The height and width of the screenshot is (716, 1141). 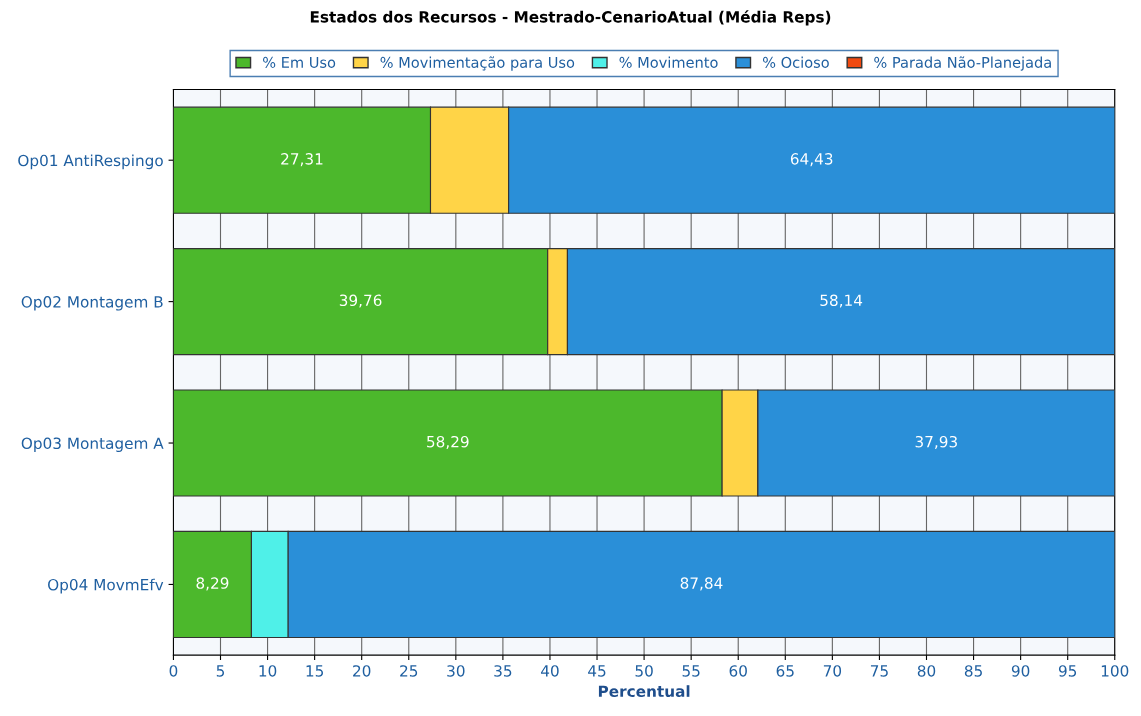 I want to click on y-tick-label: Op01 AntiRespingo, so click(x=90, y=162).